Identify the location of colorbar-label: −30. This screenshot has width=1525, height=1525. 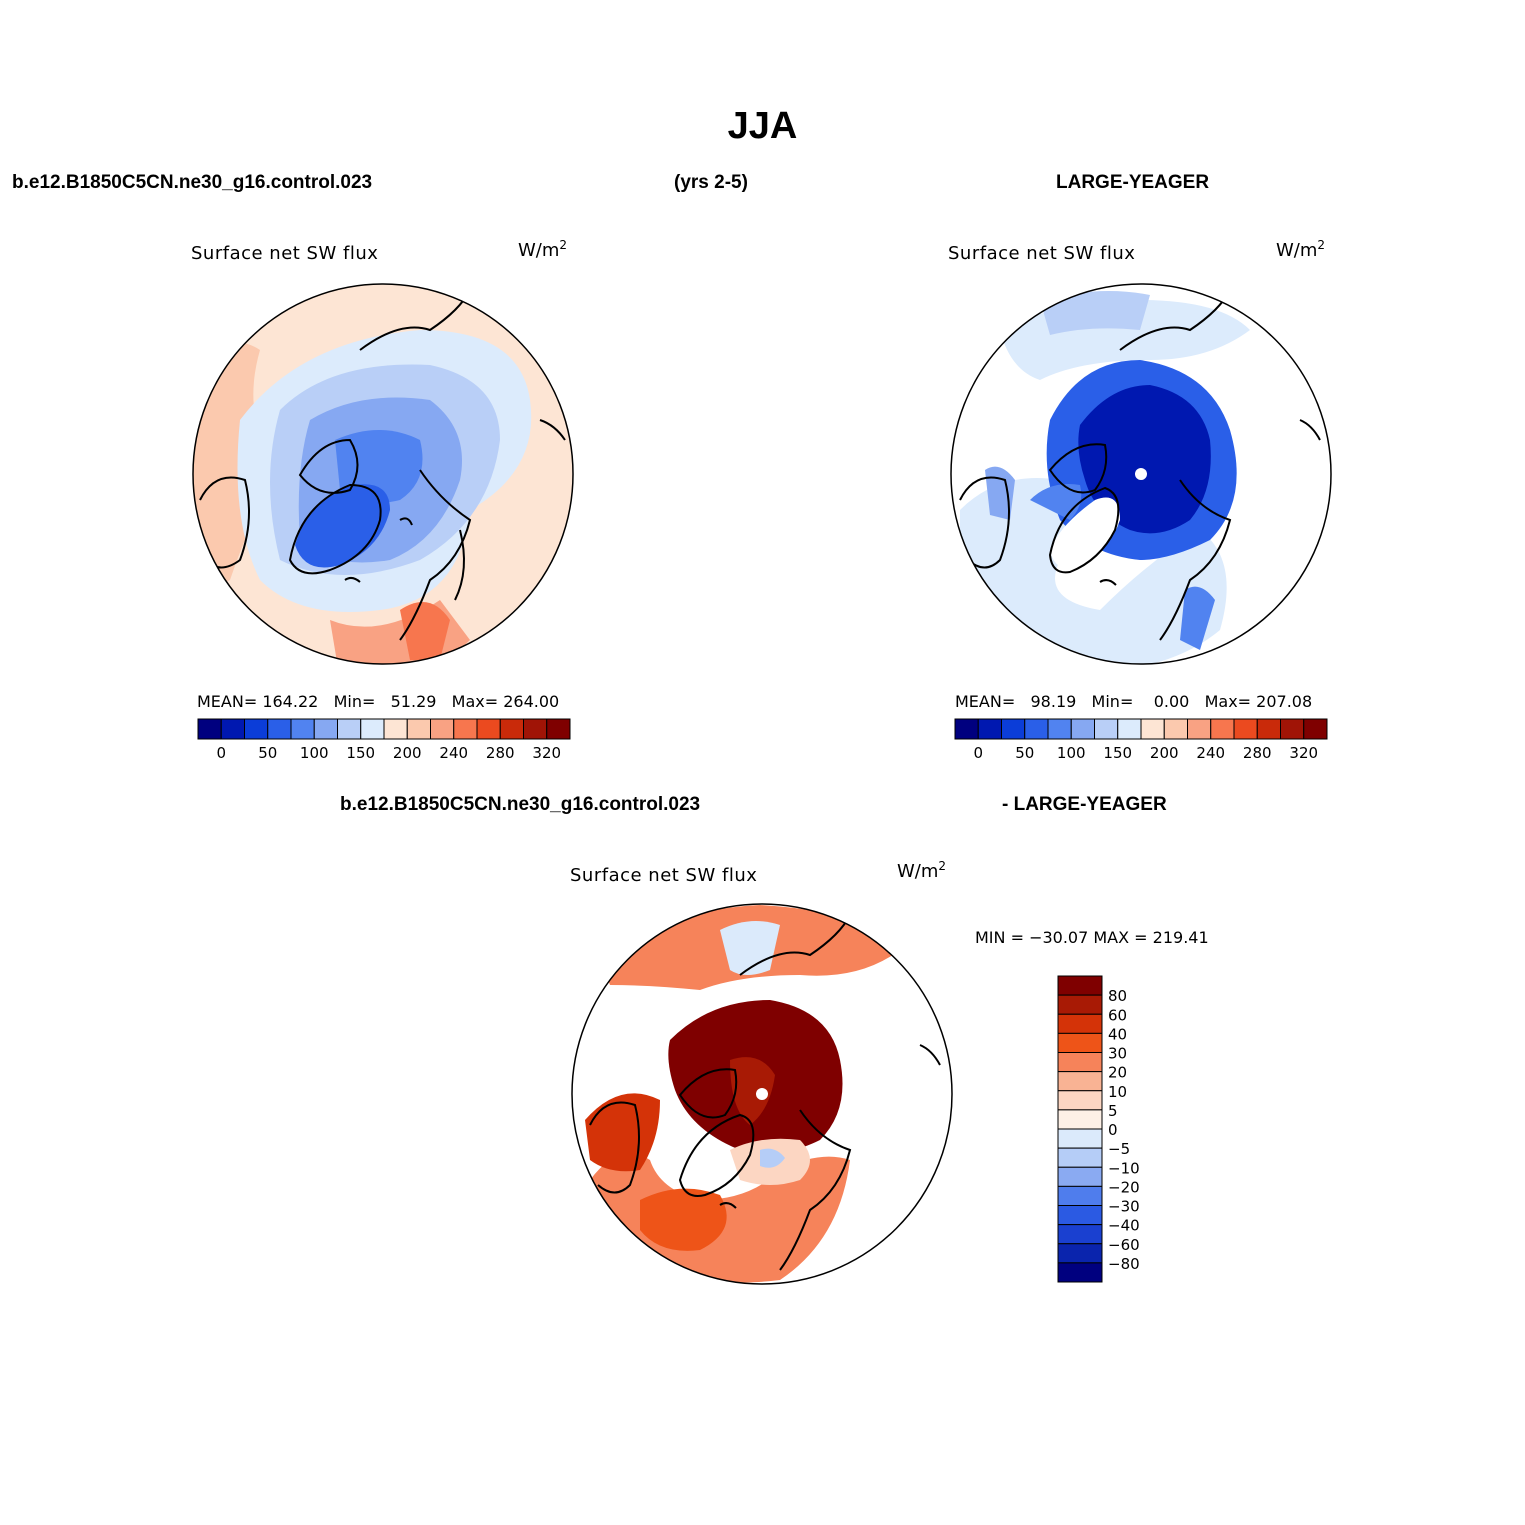
(1124, 1207).